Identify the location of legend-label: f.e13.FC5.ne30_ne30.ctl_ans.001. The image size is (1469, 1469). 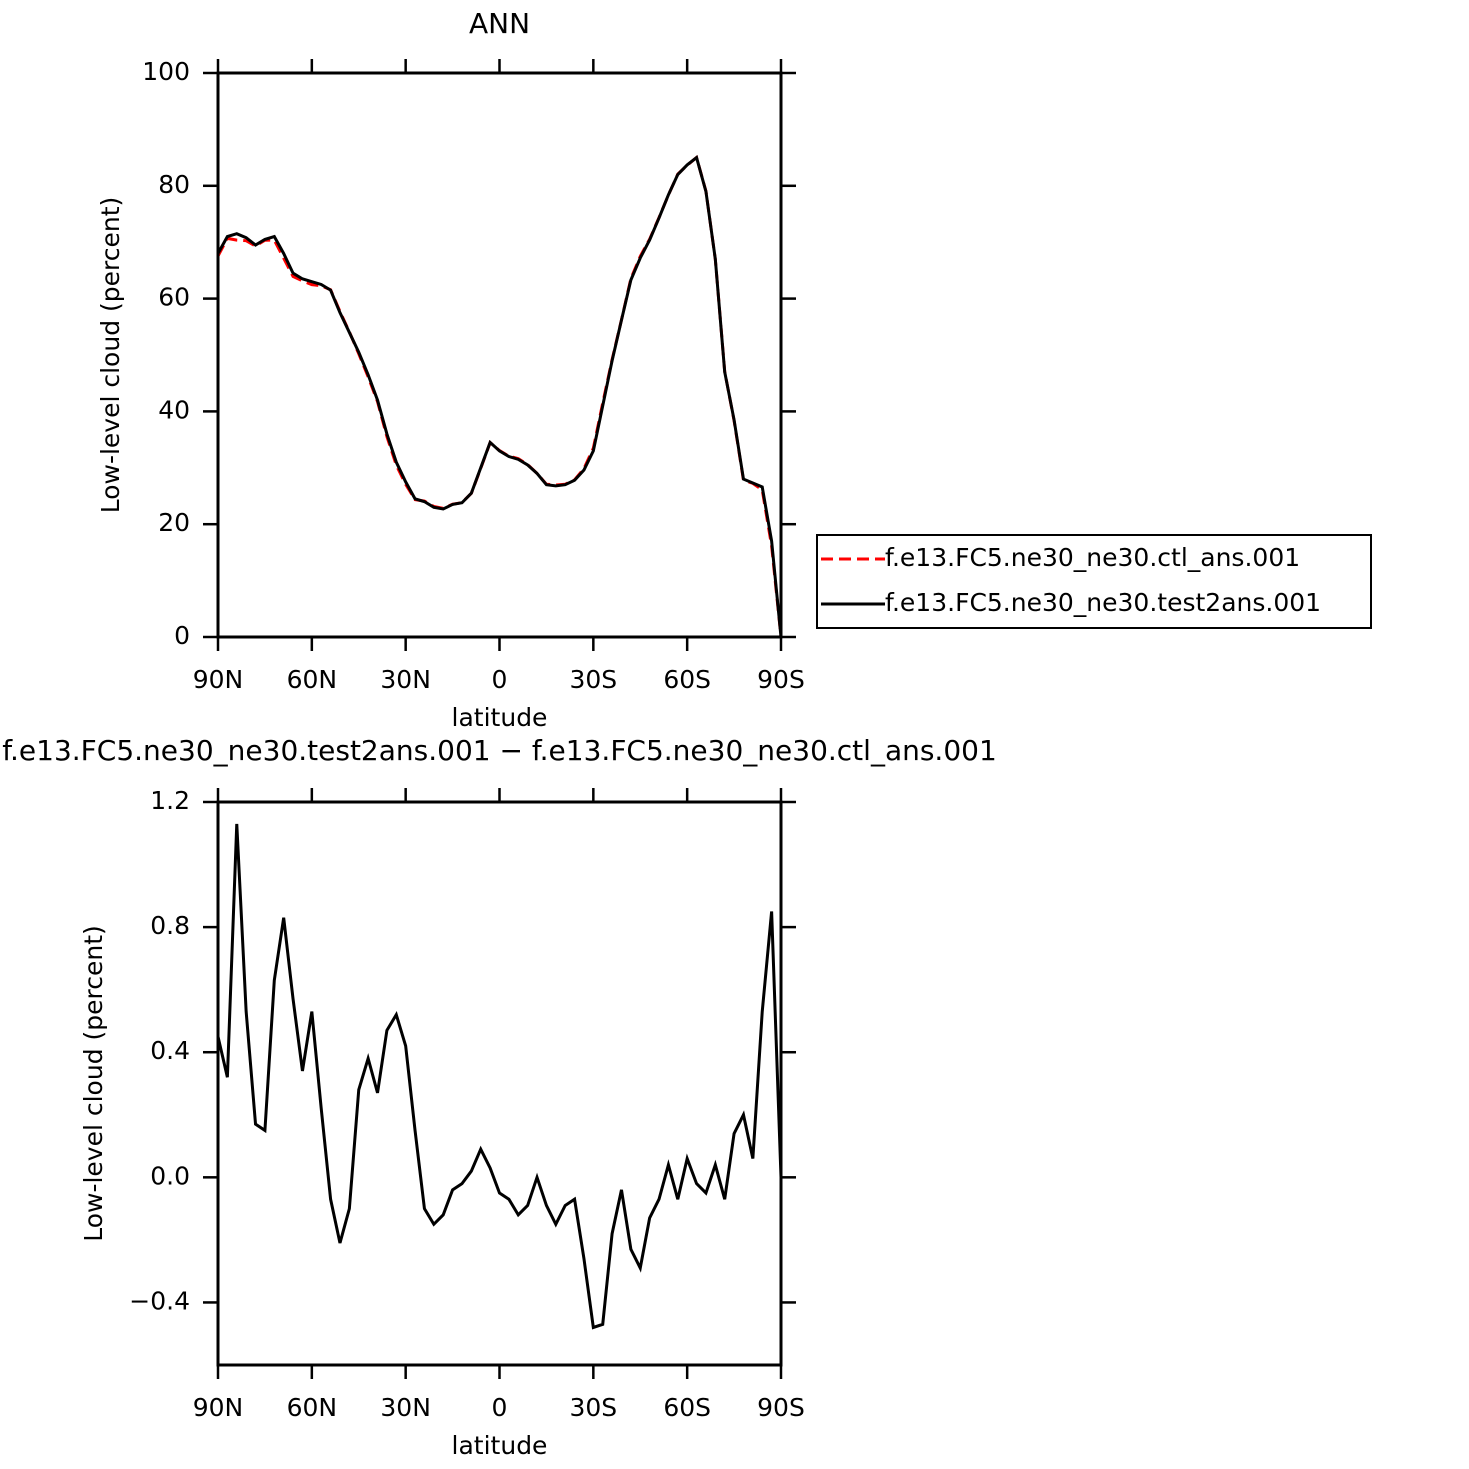
(1092, 557).